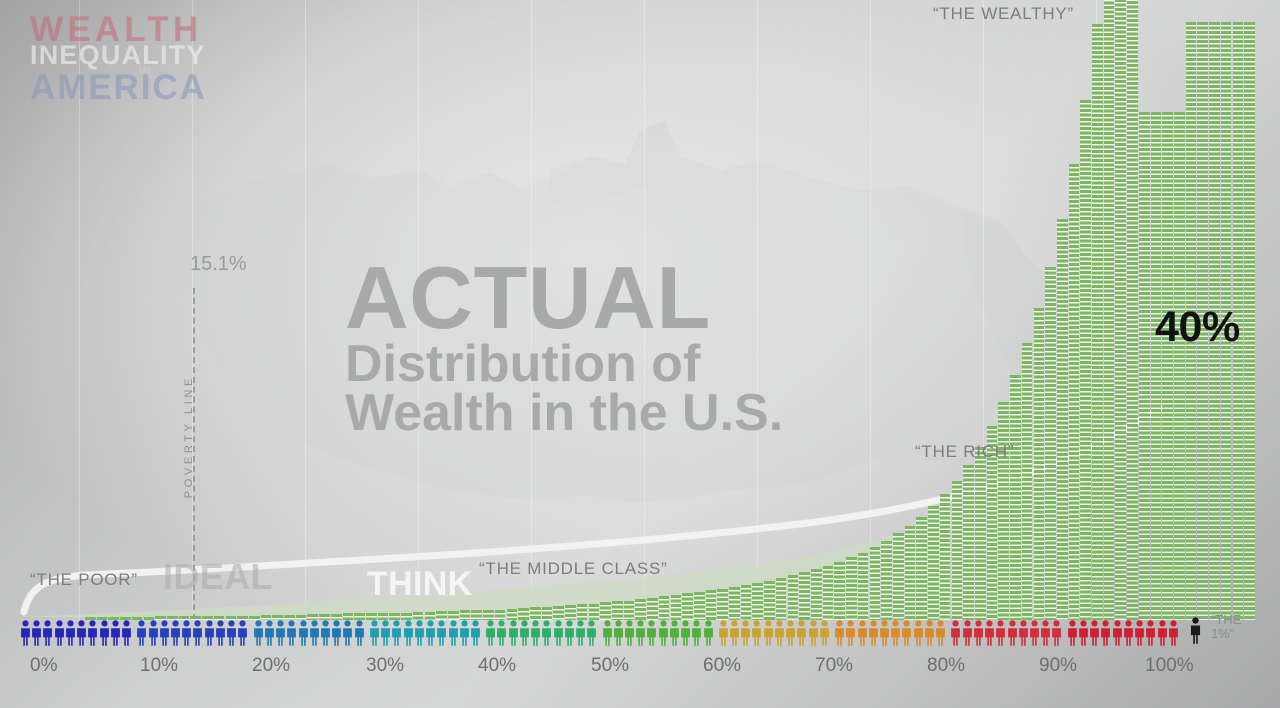 This screenshot has width=1280, height=708. Describe the element at coordinates (946, 665) in the screenshot. I see `axis-tick-label: 80%` at that location.